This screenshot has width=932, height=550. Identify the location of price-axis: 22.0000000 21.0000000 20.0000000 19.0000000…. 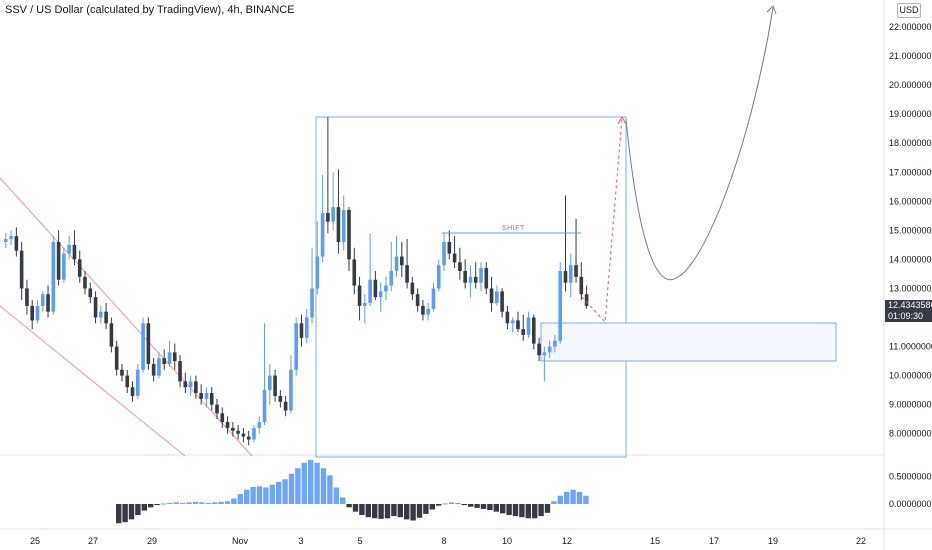
(910, 230).